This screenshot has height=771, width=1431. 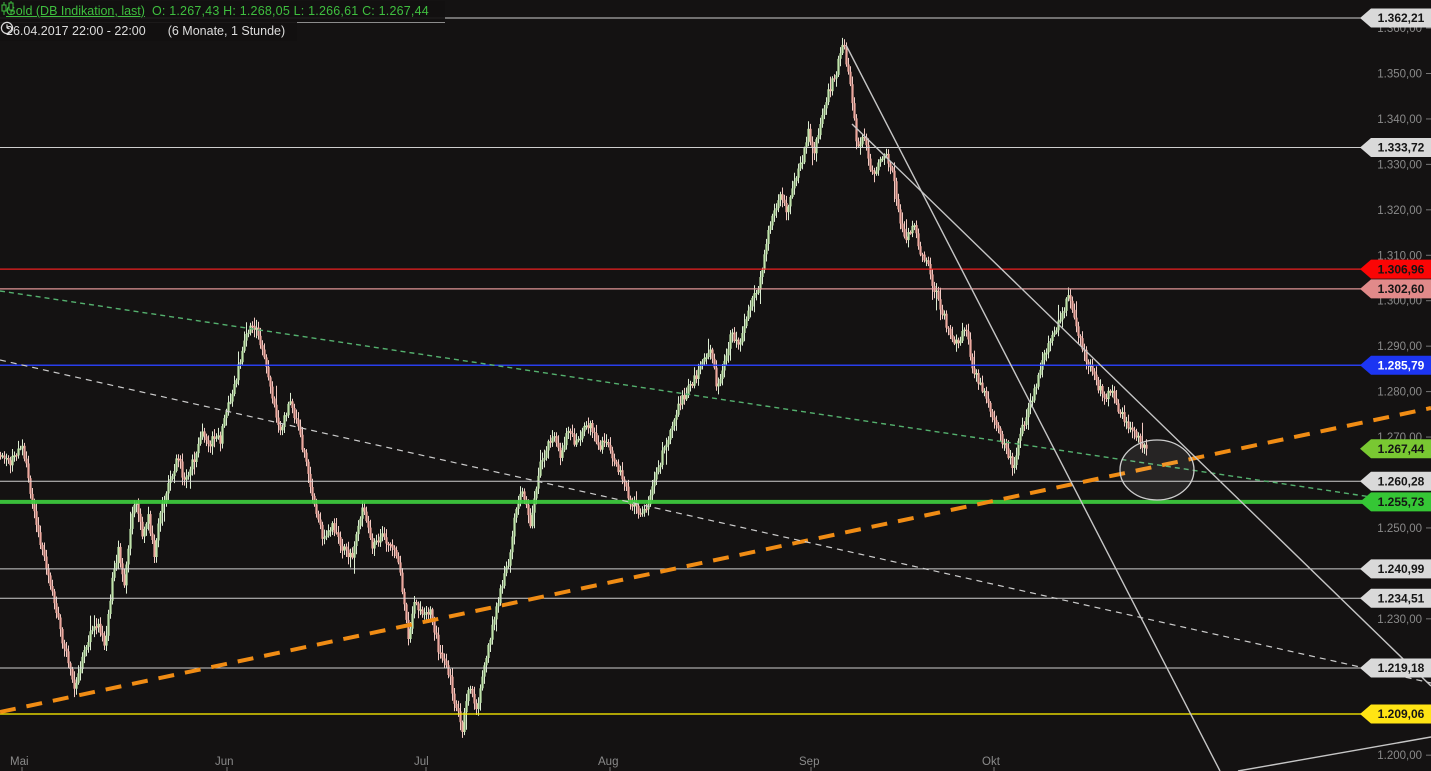 I want to click on x-axis-month-label: Jun, so click(x=224, y=762).